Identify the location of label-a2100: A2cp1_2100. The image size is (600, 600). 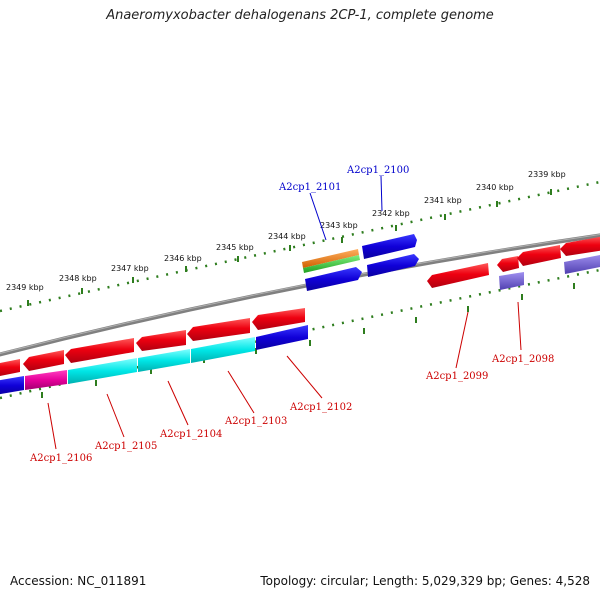
(377, 170).